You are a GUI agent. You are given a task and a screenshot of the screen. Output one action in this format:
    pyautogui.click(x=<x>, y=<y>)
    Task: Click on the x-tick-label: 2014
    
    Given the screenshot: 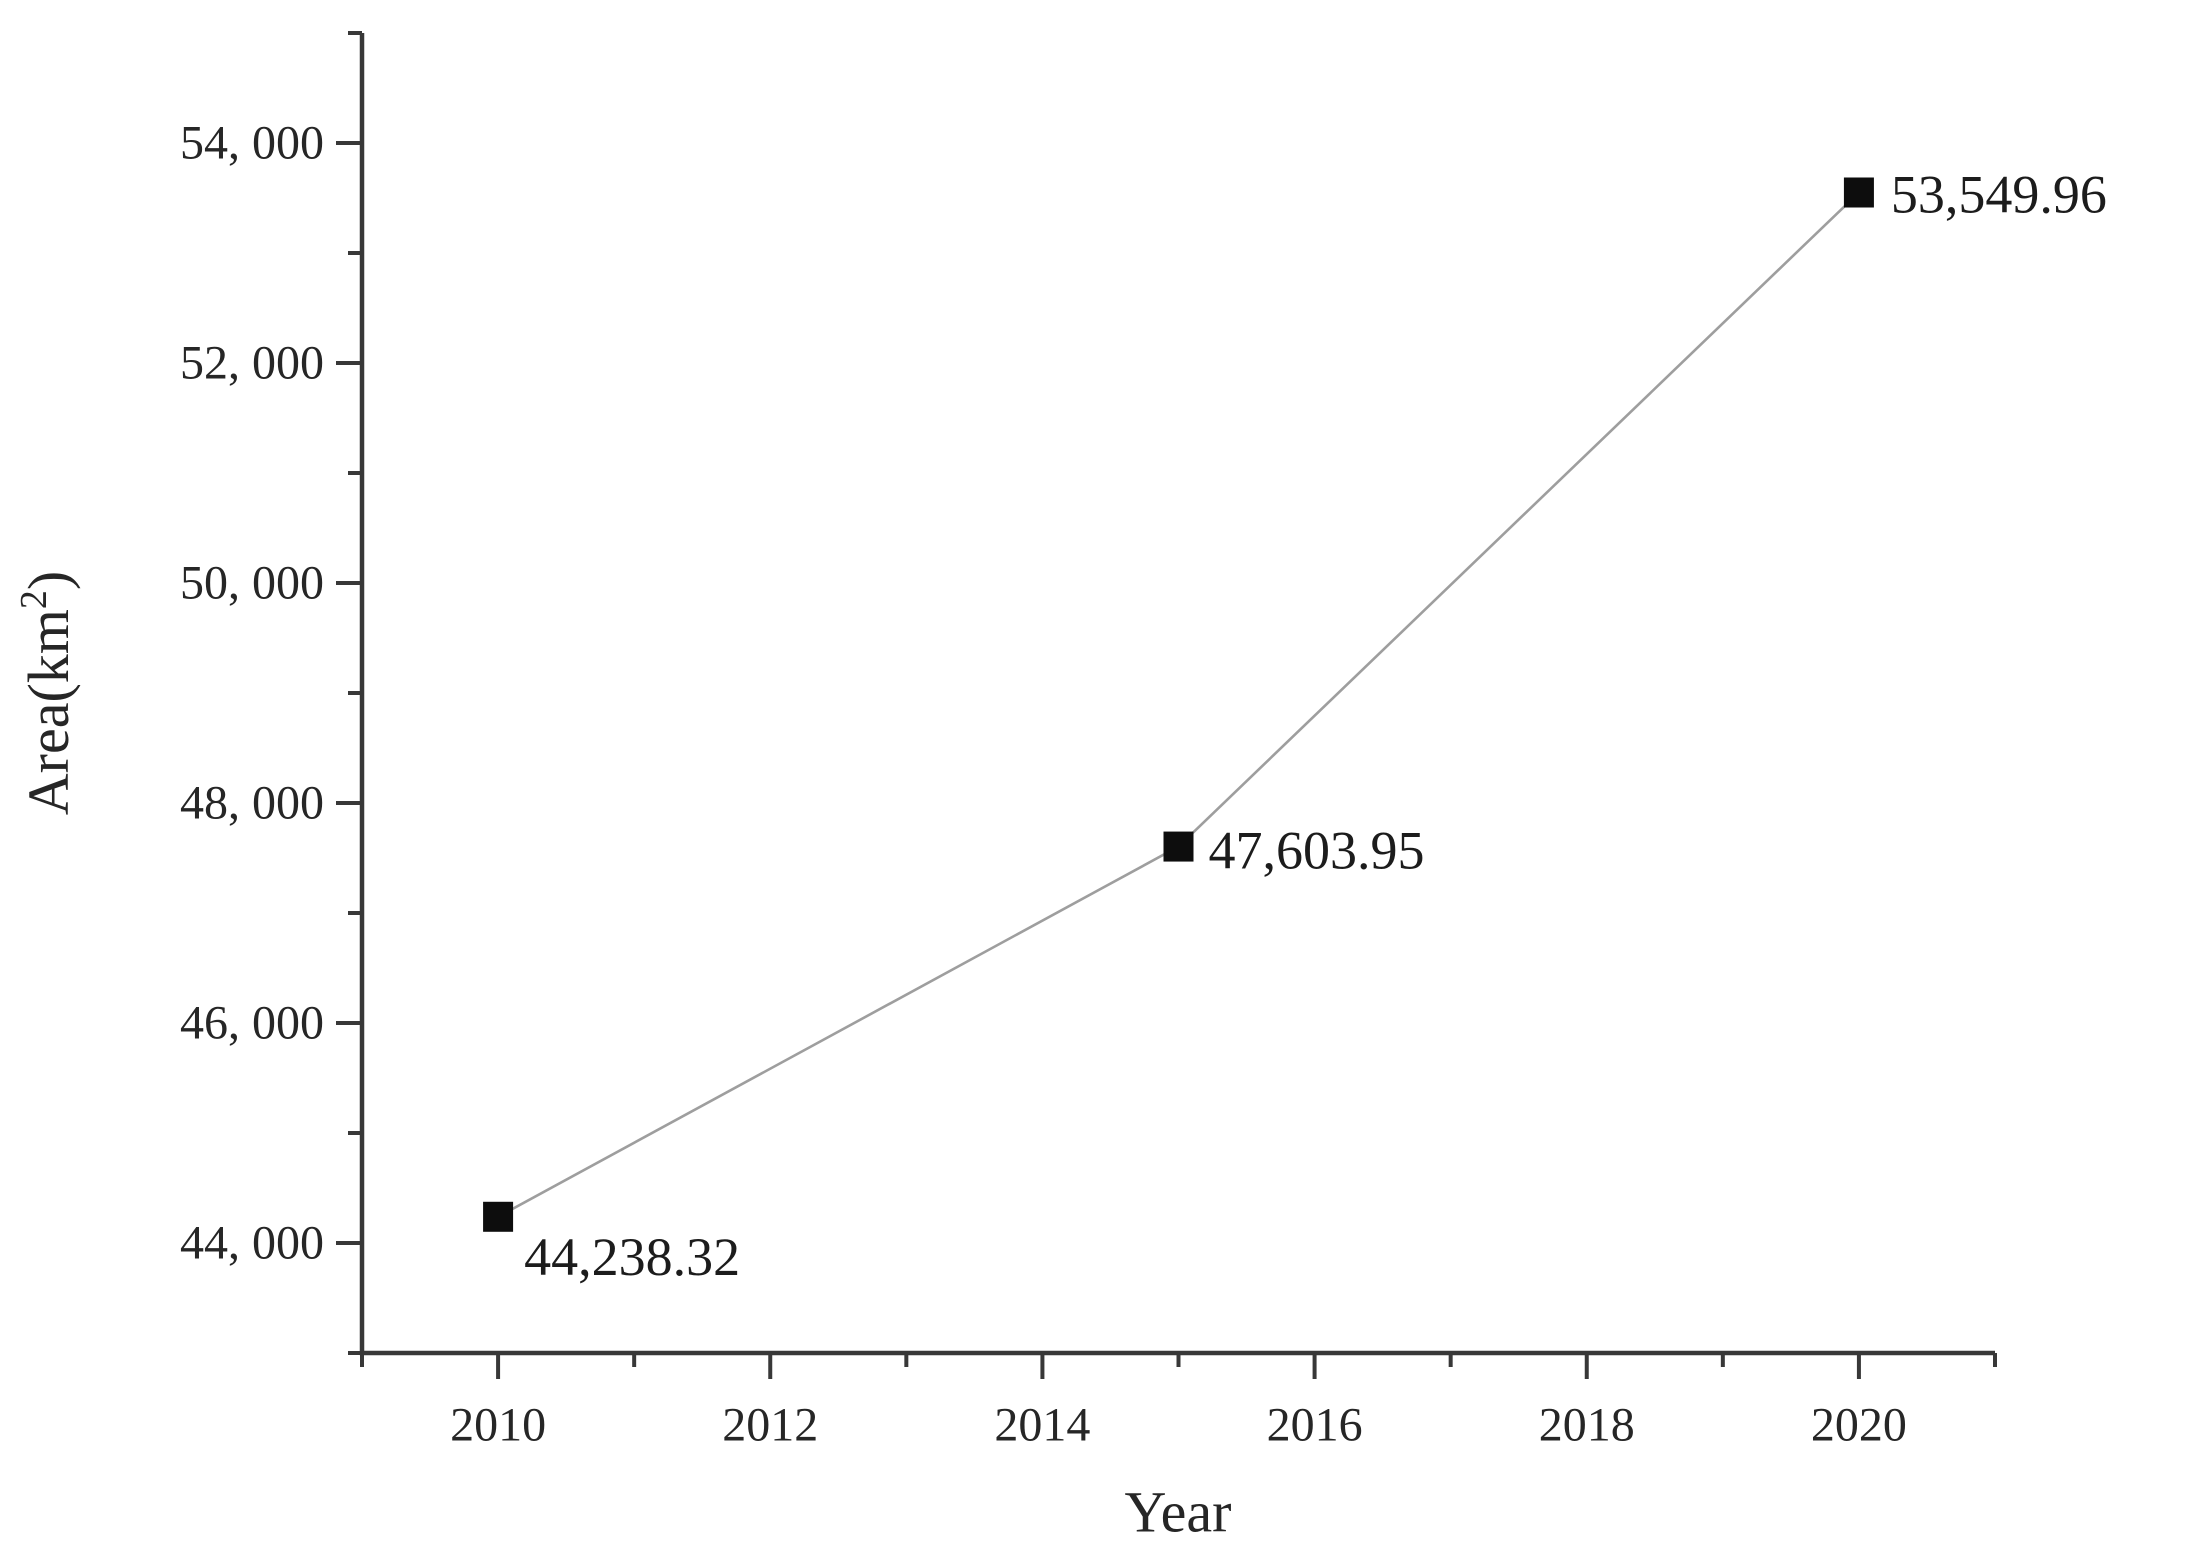 What is the action you would take?
    pyautogui.click(x=1042, y=1425)
    